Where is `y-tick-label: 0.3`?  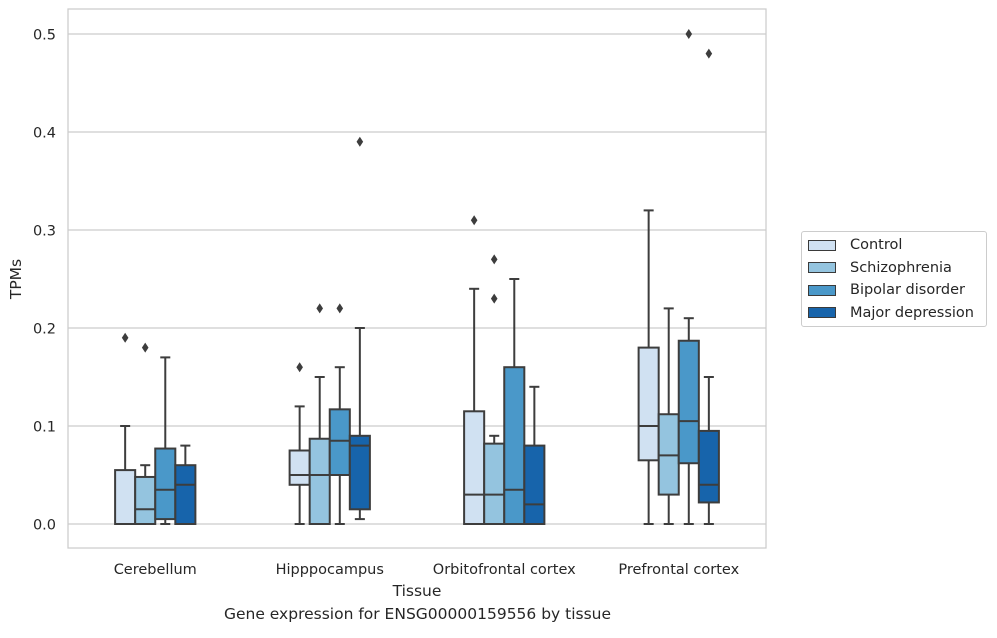
y-tick-label: 0.3 is located at coordinates (44, 232).